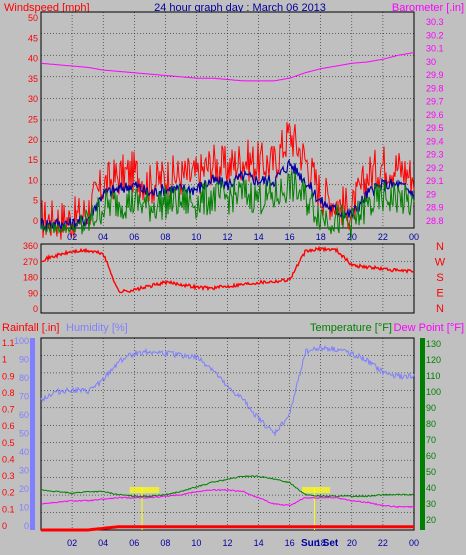  Describe the element at coordinates (433, 376) in the screenshot. I see `axis-tick-label: 110` at that location.